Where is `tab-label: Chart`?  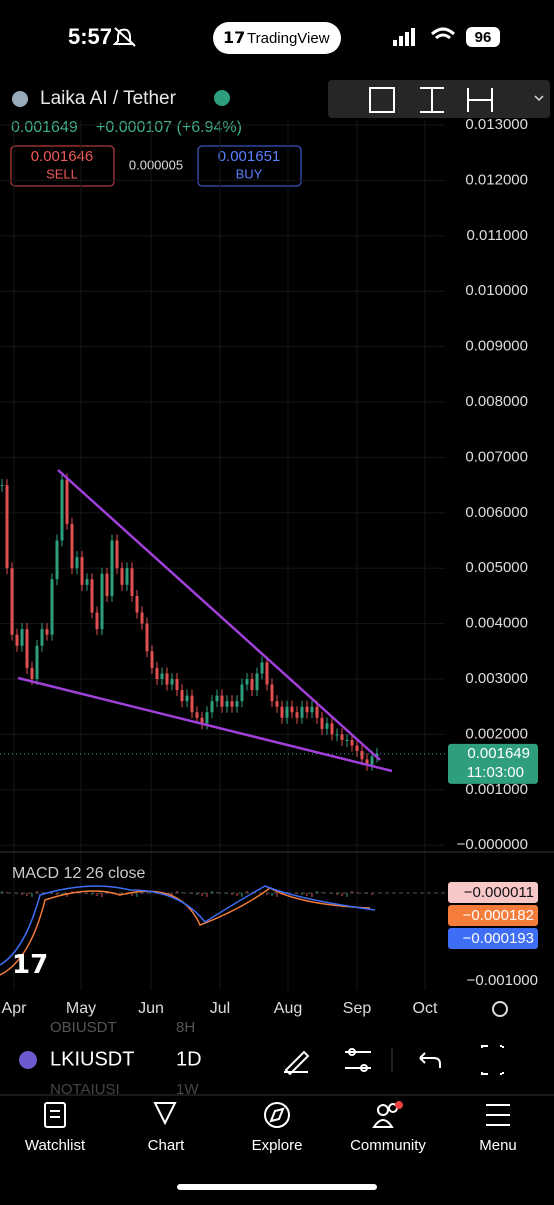
tab-label: Chart is located at coordinates (167, 1145).